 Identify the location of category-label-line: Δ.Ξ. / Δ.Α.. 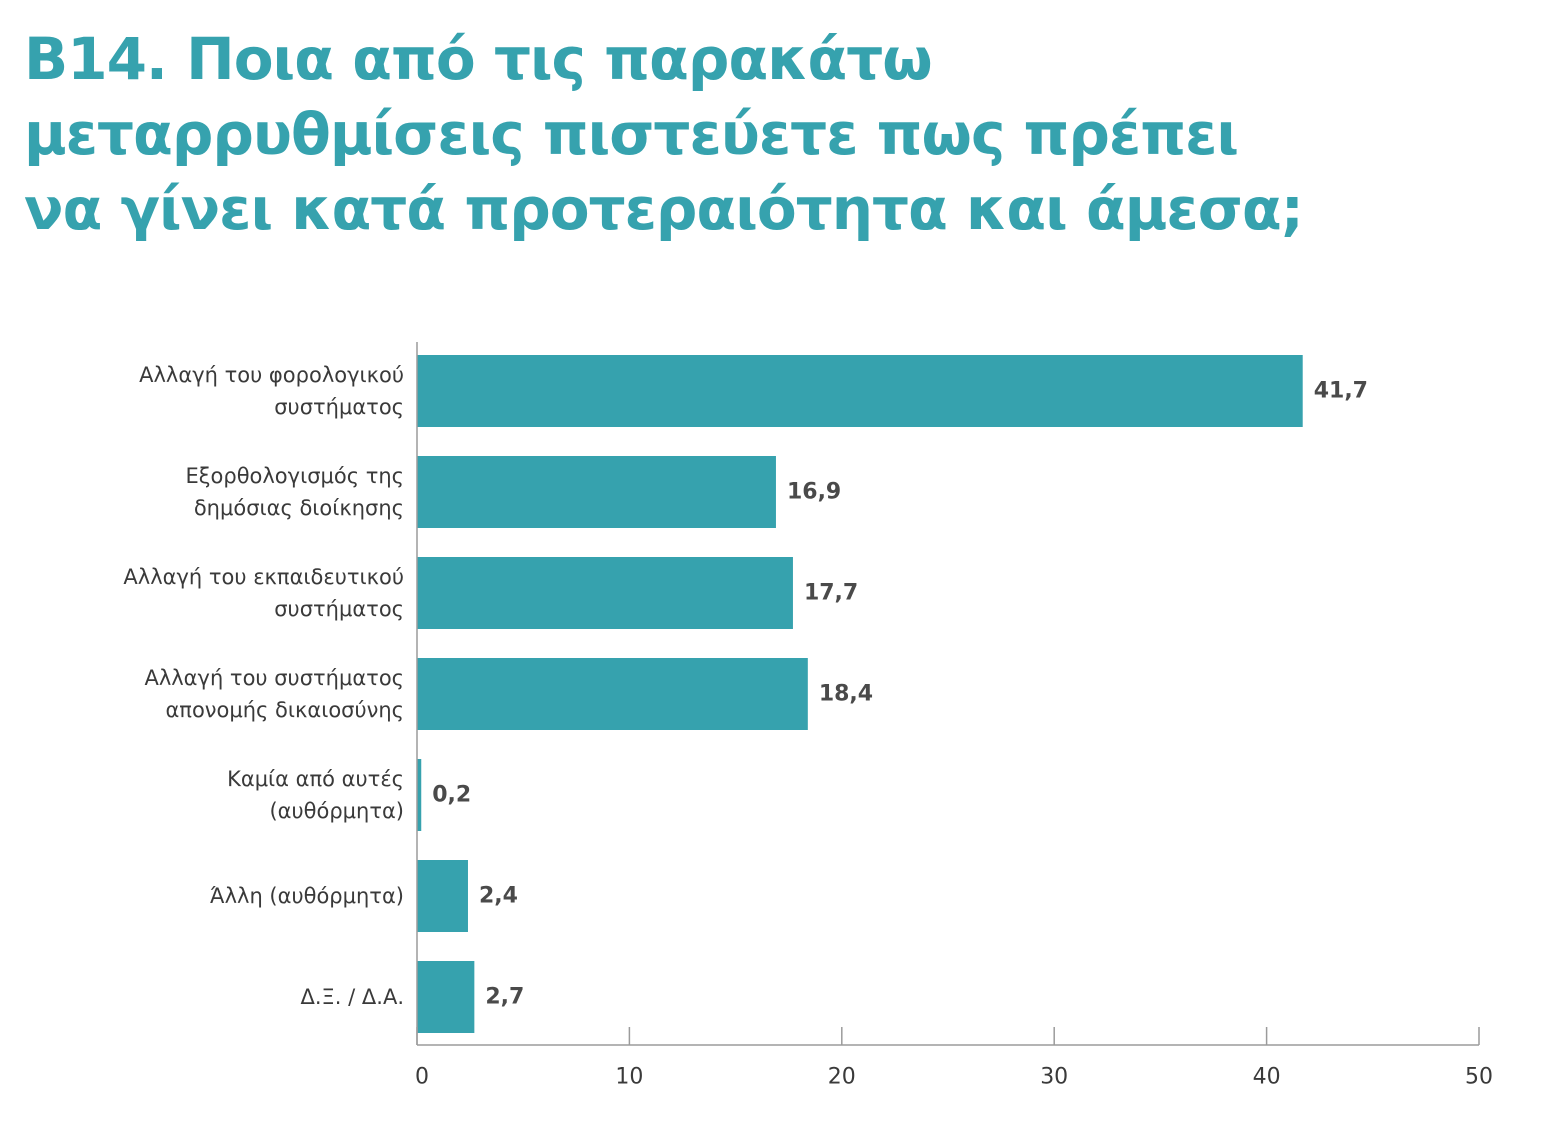
(353, 997).